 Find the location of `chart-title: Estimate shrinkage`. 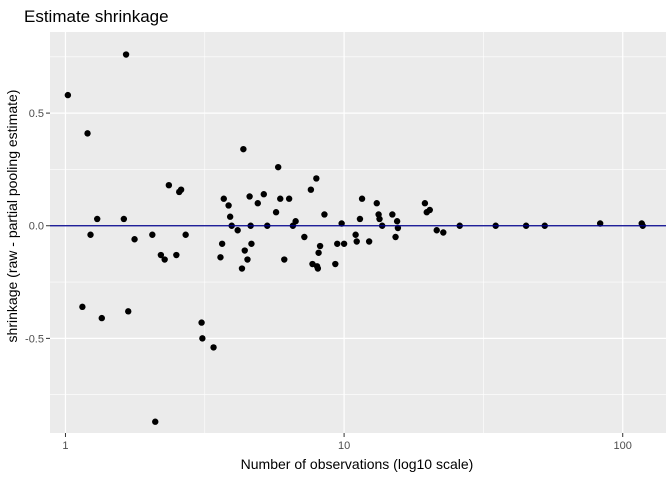

chart-title: Estimate shrinkage is located at coordinates (96, 16).